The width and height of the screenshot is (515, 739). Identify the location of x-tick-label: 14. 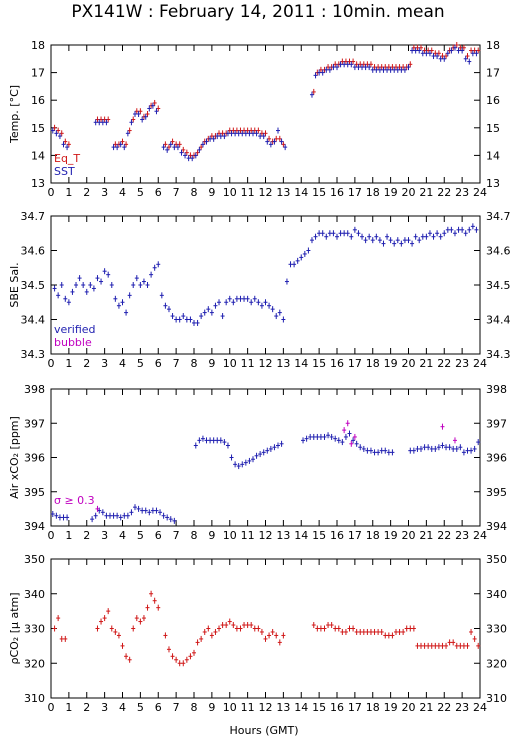
(301, 707).